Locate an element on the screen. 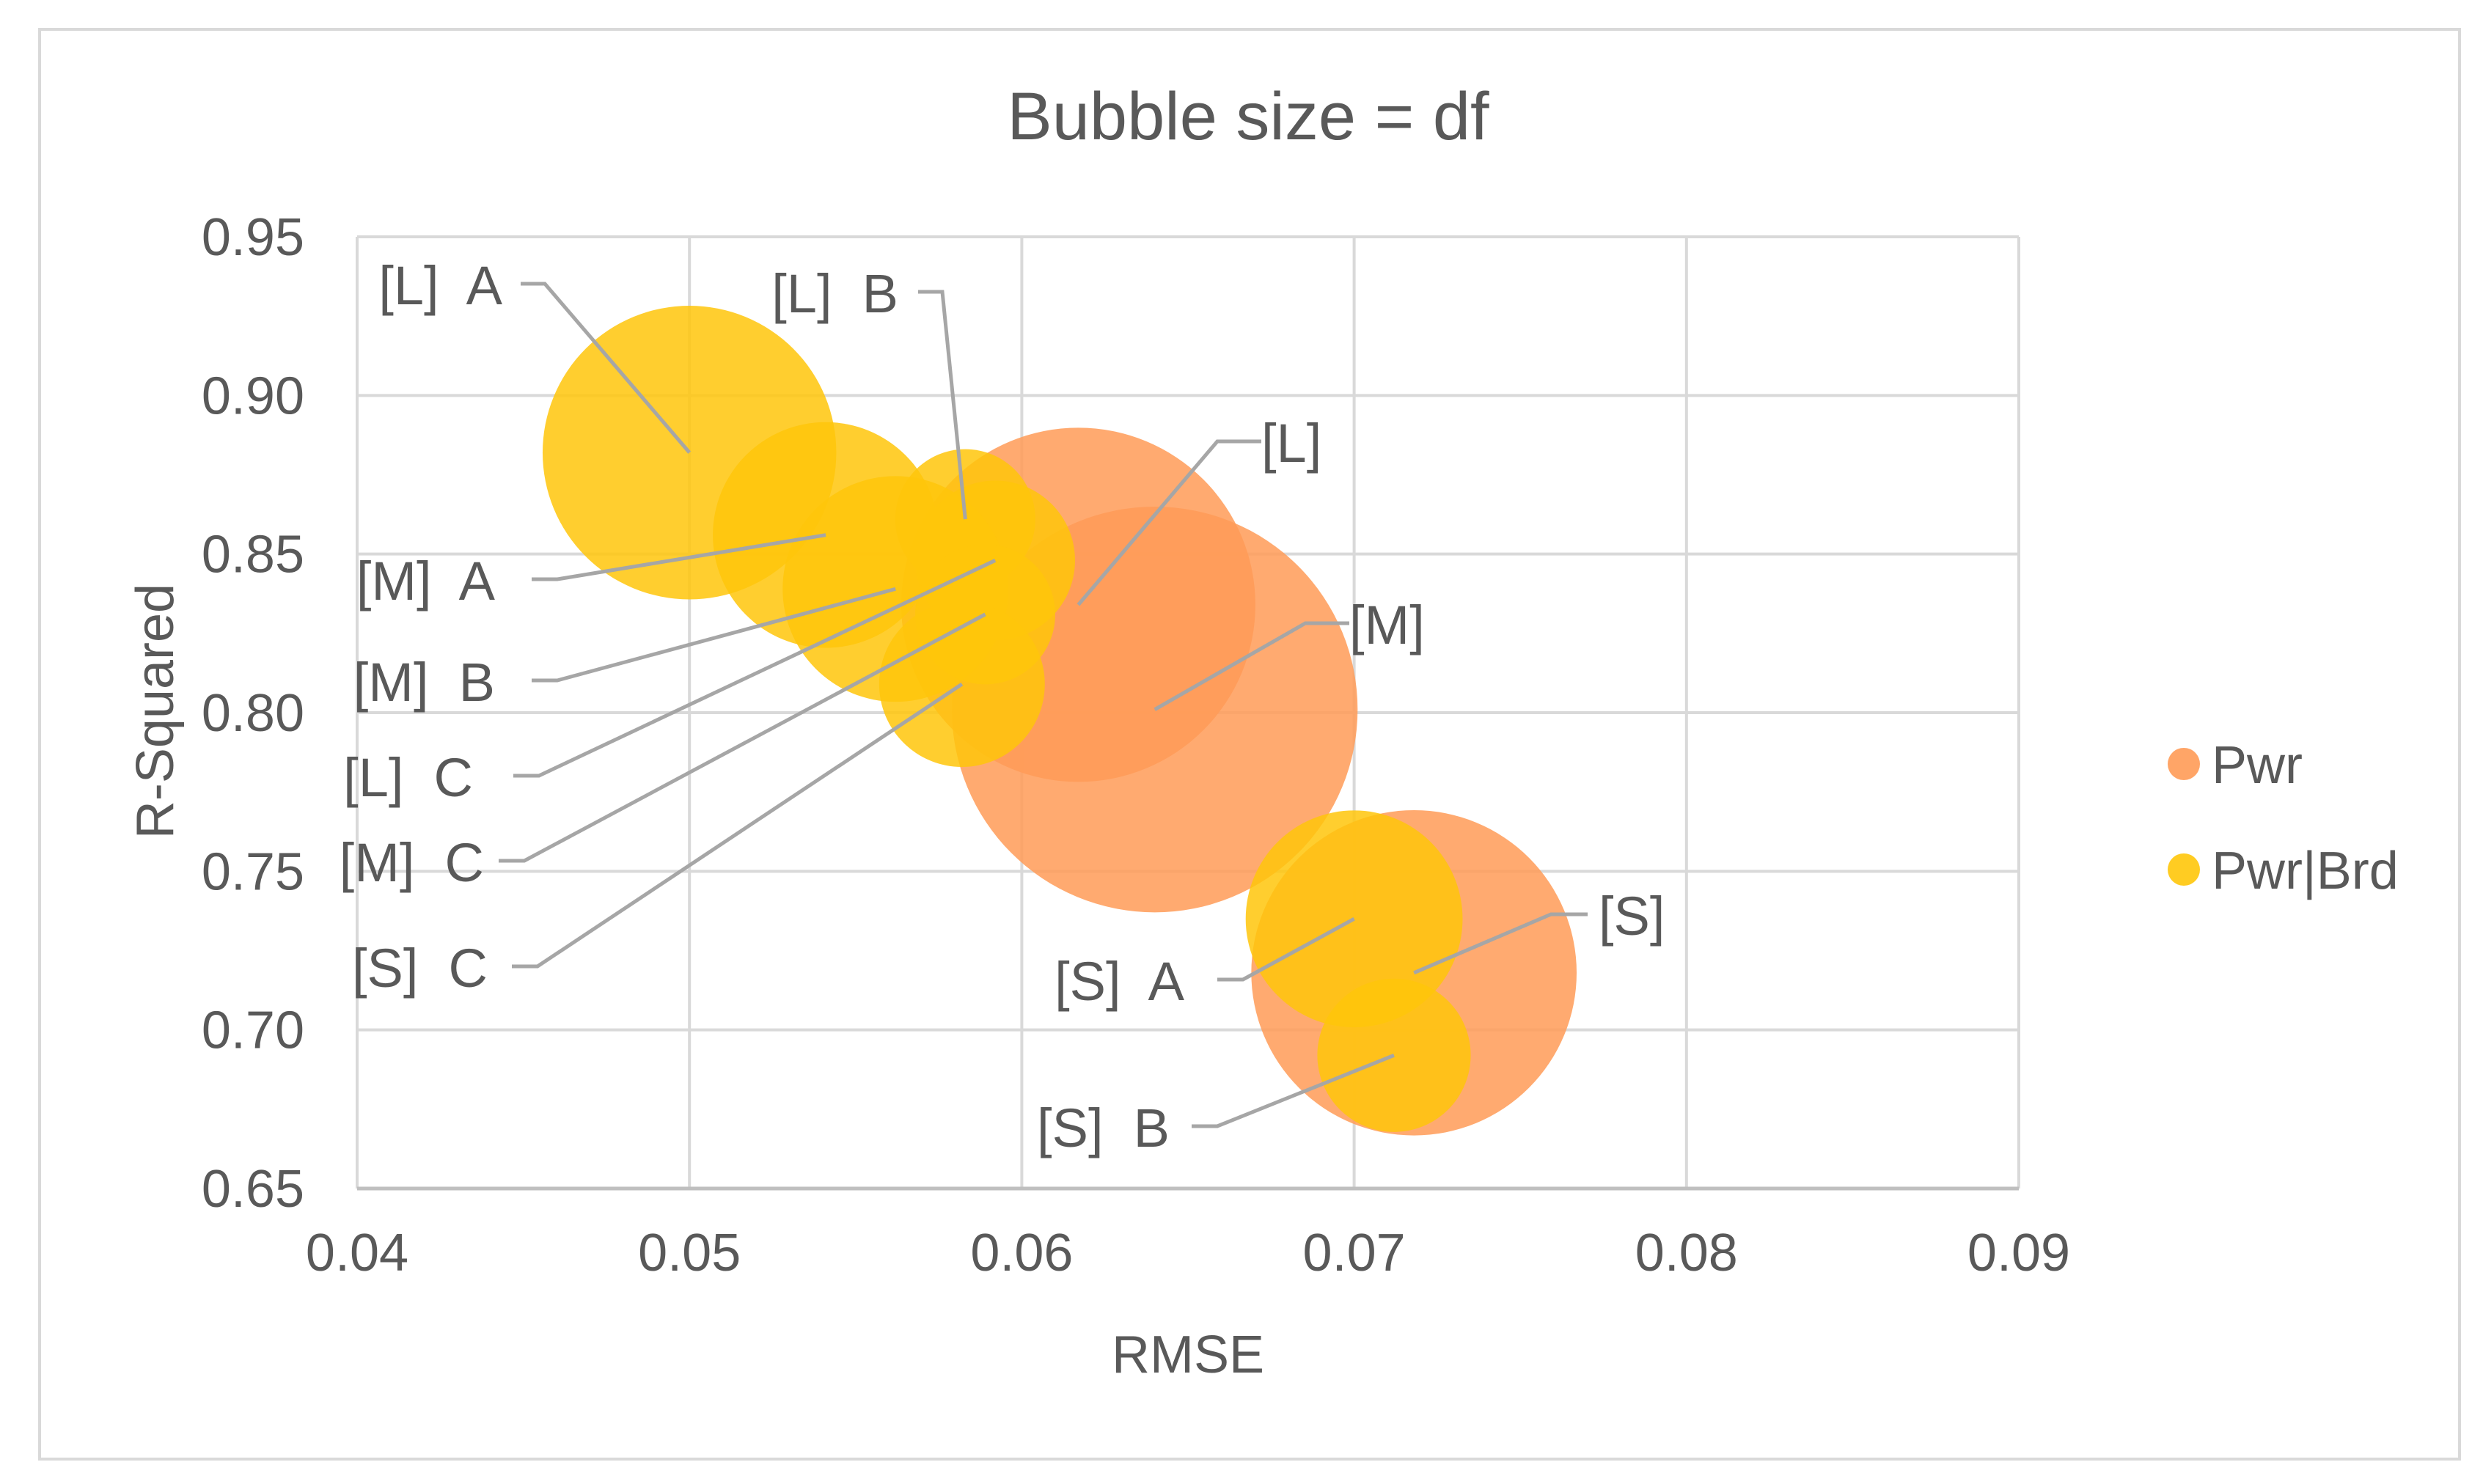 The width and height of the screenshot is (2472, 1484). data-label: [L] B is located at coordinates (834, 293).